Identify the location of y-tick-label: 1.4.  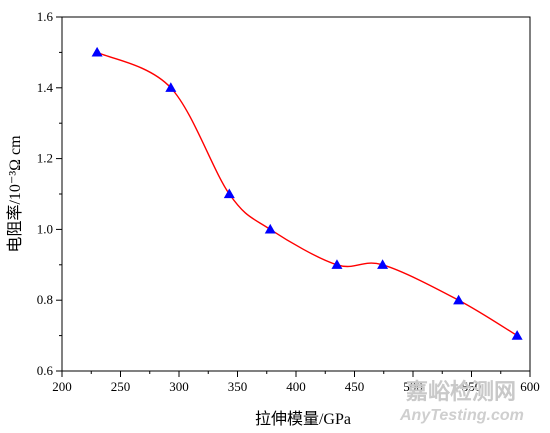
(45, 87).